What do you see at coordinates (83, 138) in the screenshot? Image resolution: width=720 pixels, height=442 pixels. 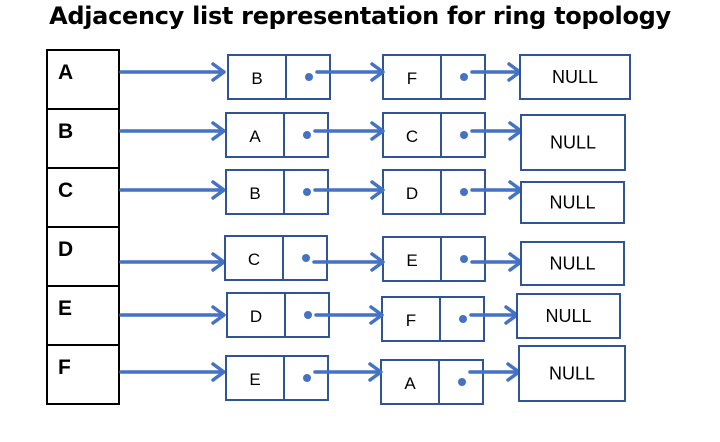 I see `vertex-cell-b: B` at bounding box center [83, 138].